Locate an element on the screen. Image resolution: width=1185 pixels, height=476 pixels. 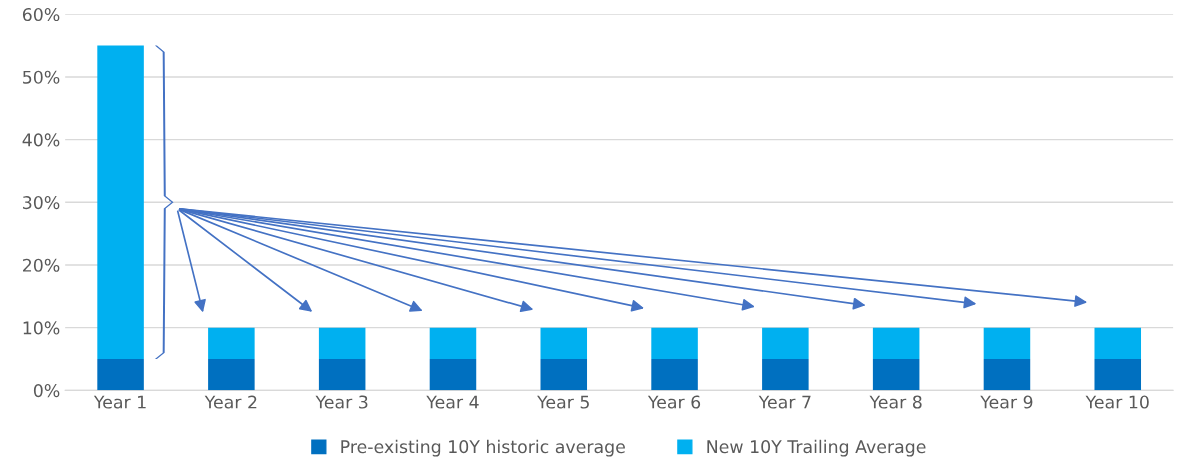
x-tick-label: Year 1 is located at coordinates (119, 402).